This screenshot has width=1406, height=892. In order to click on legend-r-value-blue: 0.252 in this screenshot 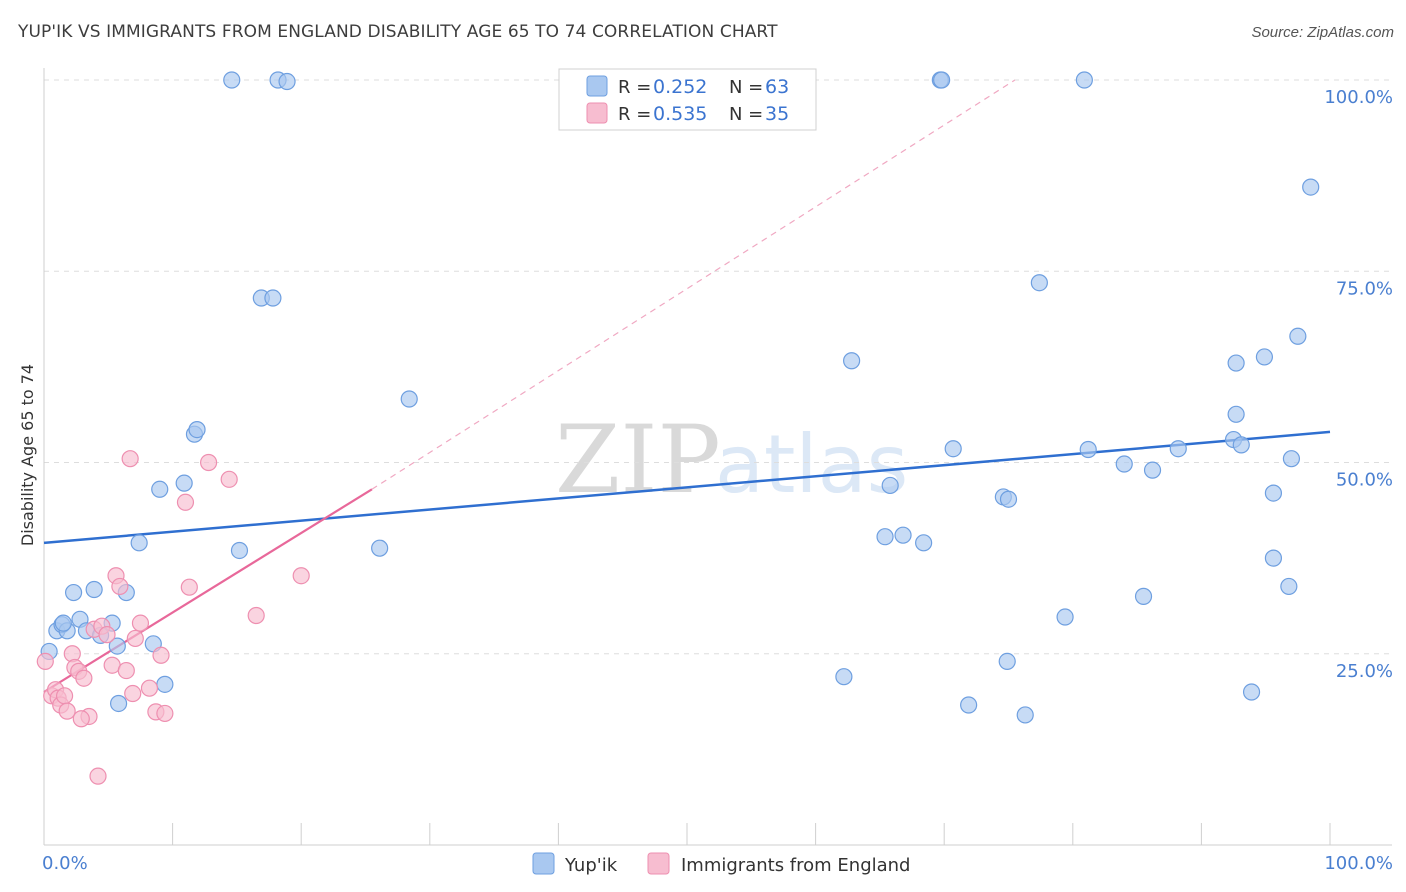, I will do `click(680, 87)`.